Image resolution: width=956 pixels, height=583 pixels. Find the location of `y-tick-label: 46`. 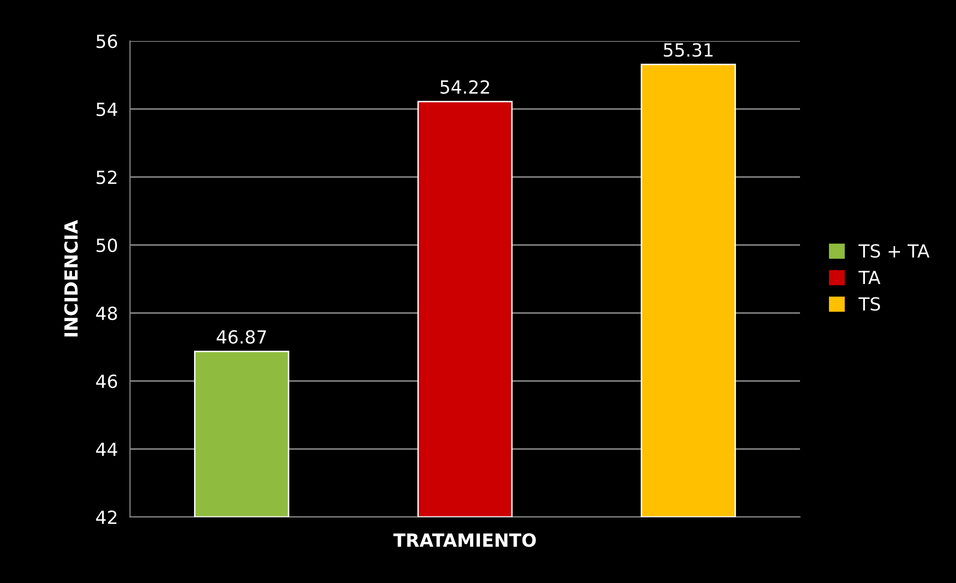

y-tick-label: 46 is located at coordinates (107, 381).